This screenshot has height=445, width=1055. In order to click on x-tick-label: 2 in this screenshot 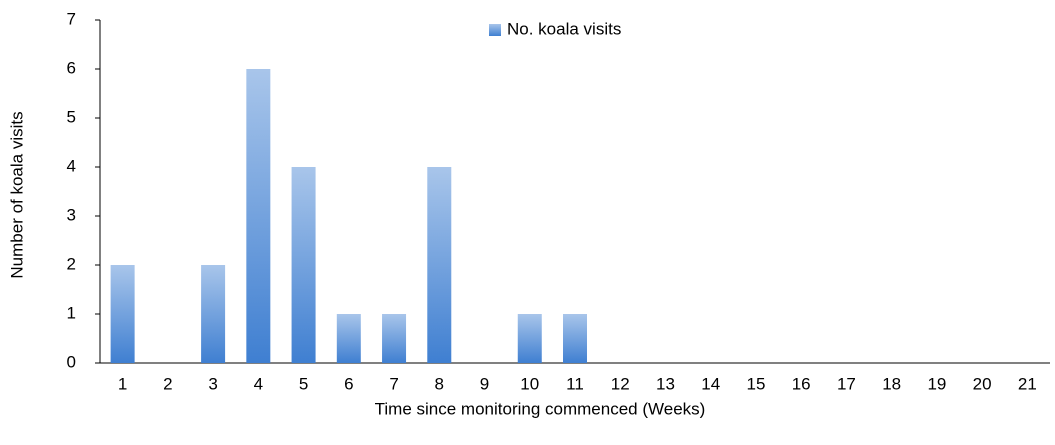, I will do `click(167, 383)`.